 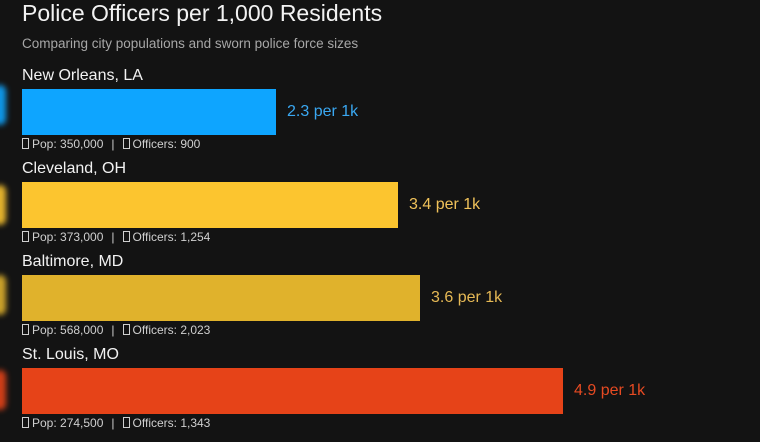 What do you see at coordinates (3, 105) in the screenshot?
I see `edge-glow-blue` at bounding box center [3, 105].